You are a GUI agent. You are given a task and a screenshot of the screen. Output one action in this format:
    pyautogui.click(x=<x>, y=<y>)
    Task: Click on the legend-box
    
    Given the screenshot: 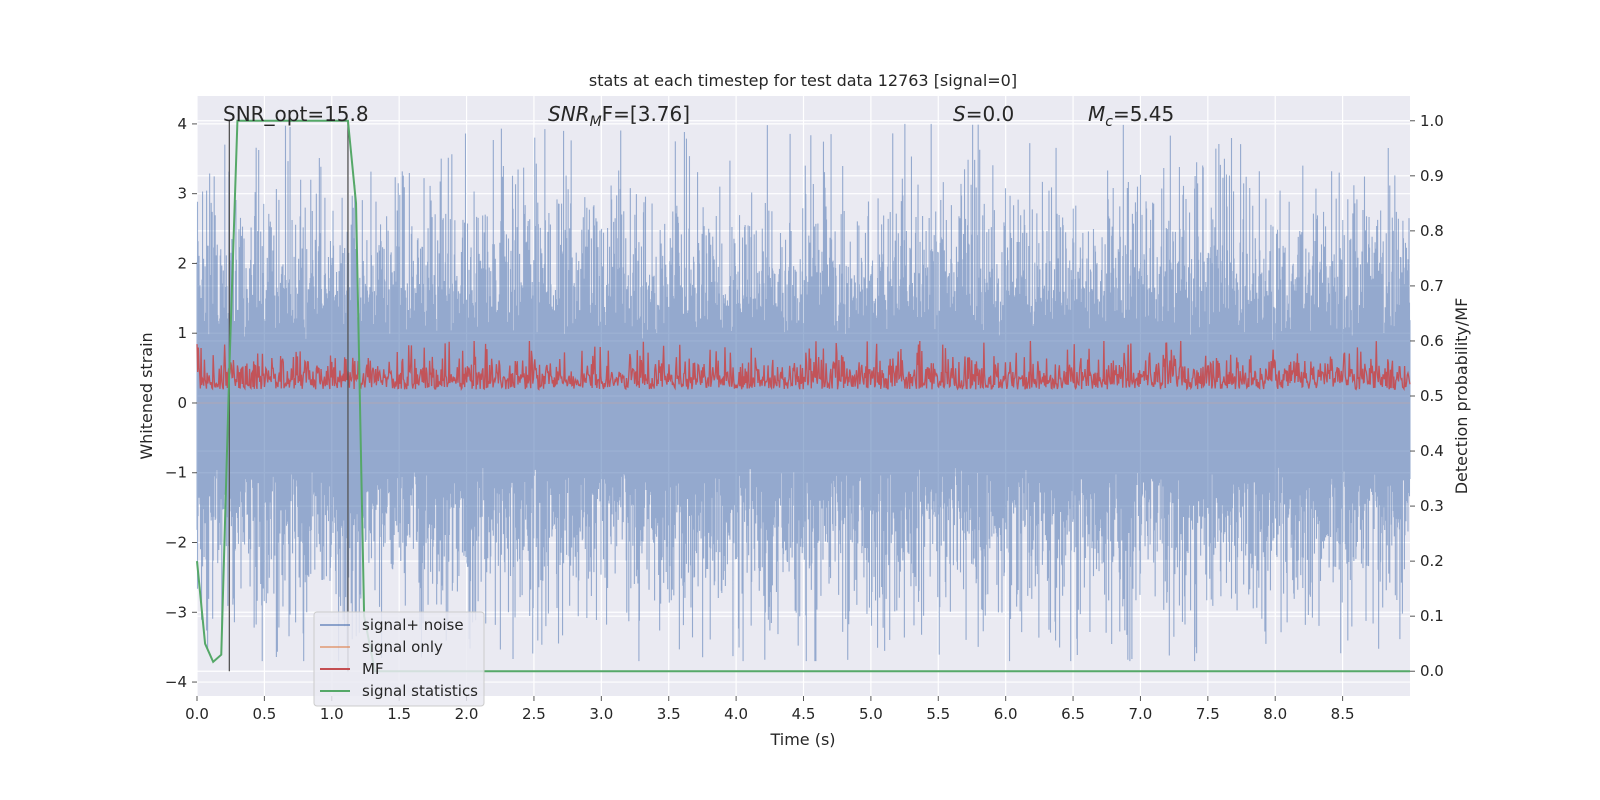 What is the action you would take?
    pyautogui.click(x=399, y=659)
    